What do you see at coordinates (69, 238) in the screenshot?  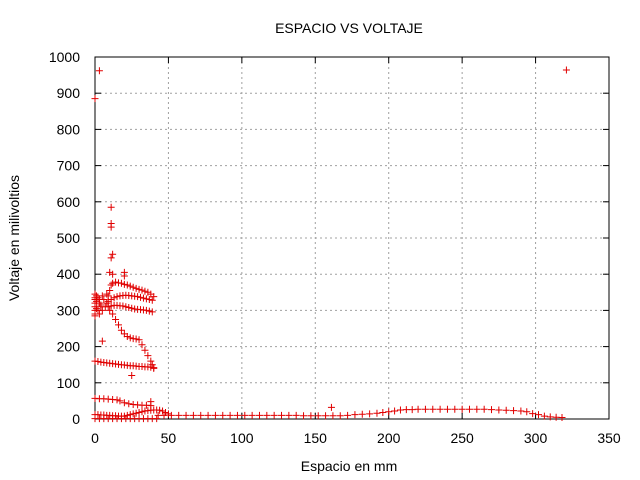 I see `y-tick-label: 500` at bounding box center [69, 238].